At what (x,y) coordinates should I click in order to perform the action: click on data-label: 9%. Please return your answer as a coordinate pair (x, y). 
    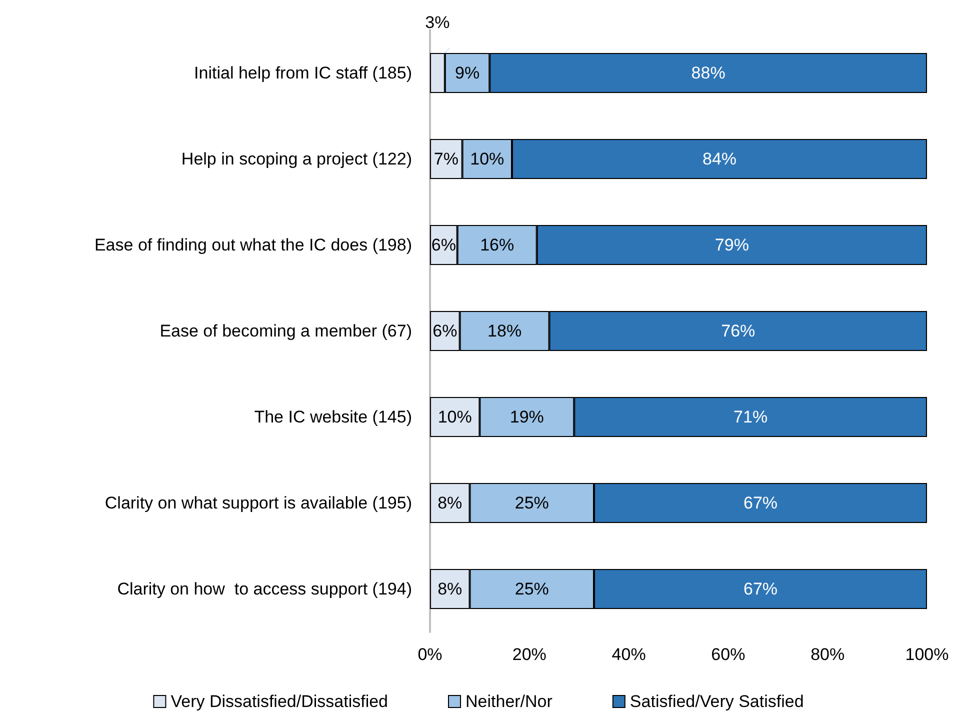
    Looking at the image, I should click on (467, 73).